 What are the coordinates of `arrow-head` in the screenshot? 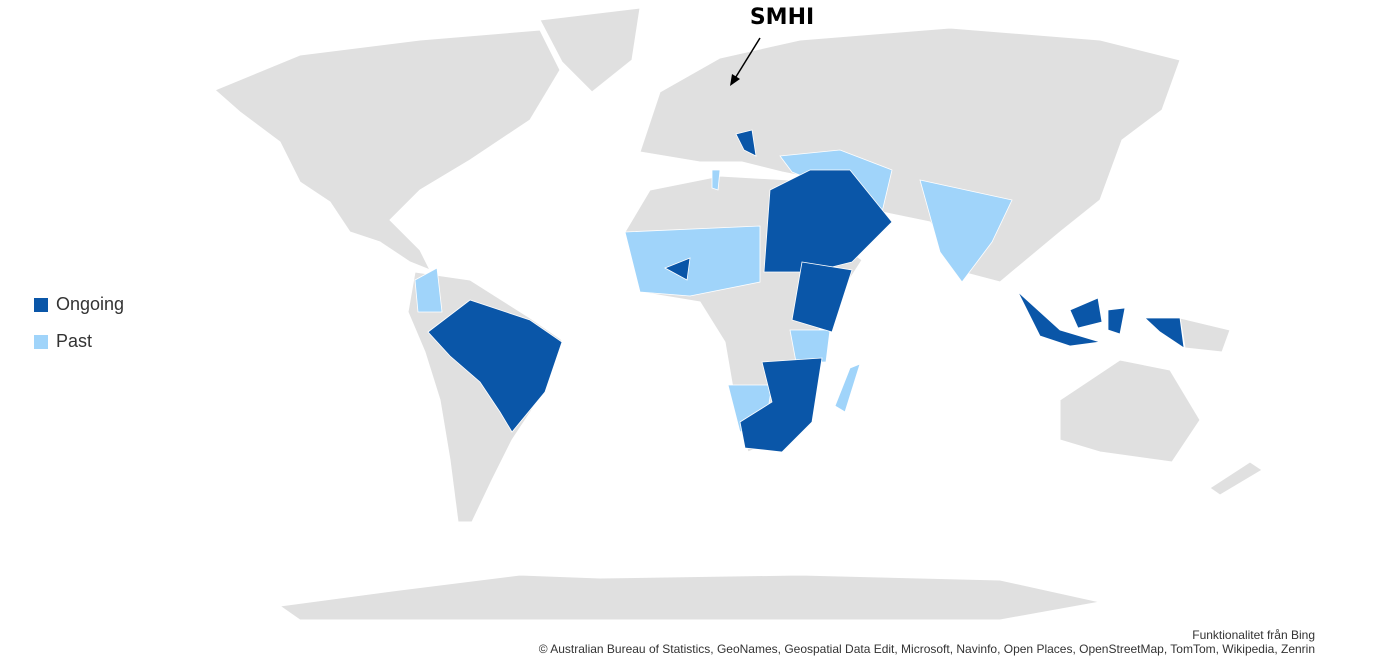 It's located at (735, 80).